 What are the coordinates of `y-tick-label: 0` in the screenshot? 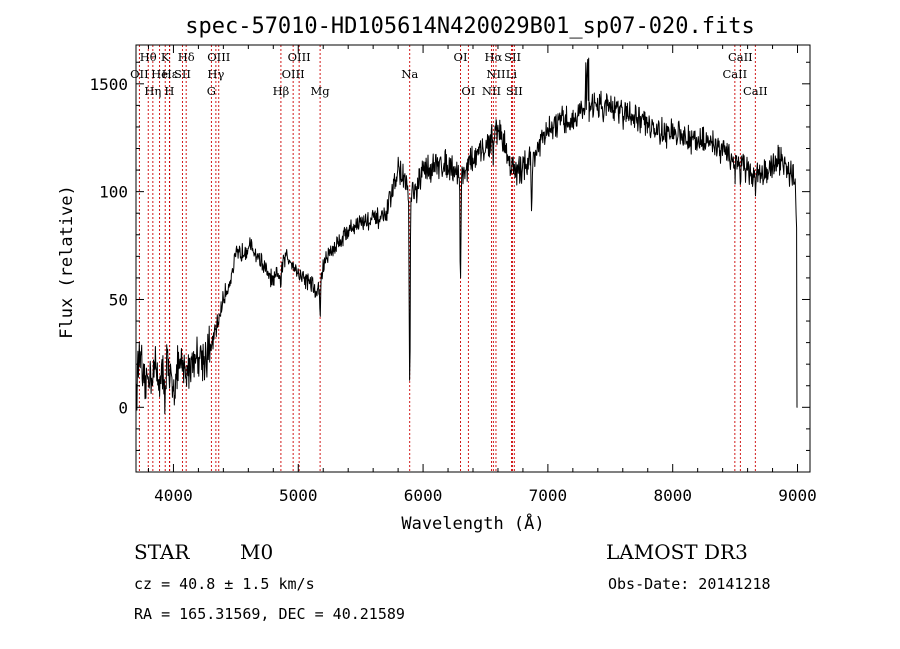 It's located at (123, 407).